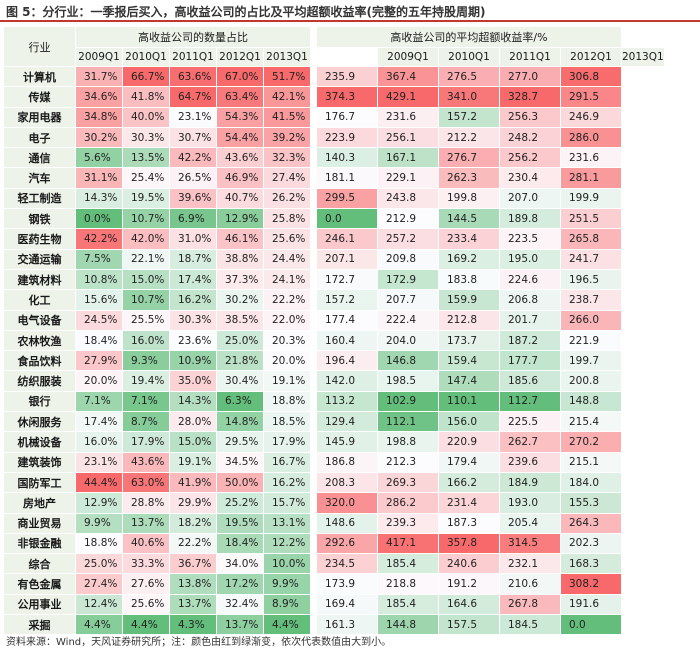 The image size is (700, 652). Describe the element at coordinates (146, 97) in the screenshot. I see `ratio-cell: 41.8%` at that location.